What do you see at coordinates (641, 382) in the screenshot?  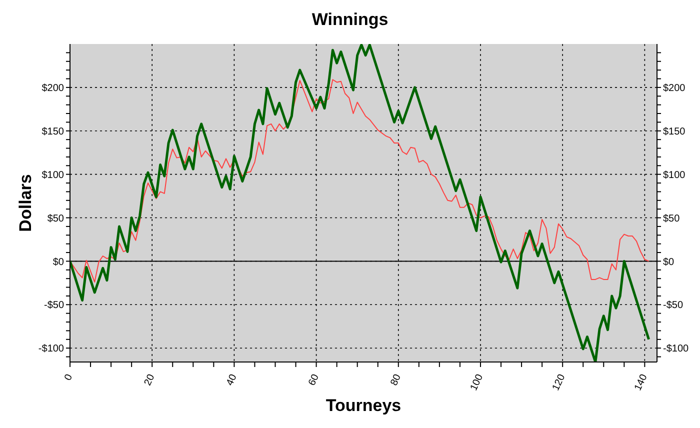 I see `x-tick-label: 140` at bounding box center [641, 382].